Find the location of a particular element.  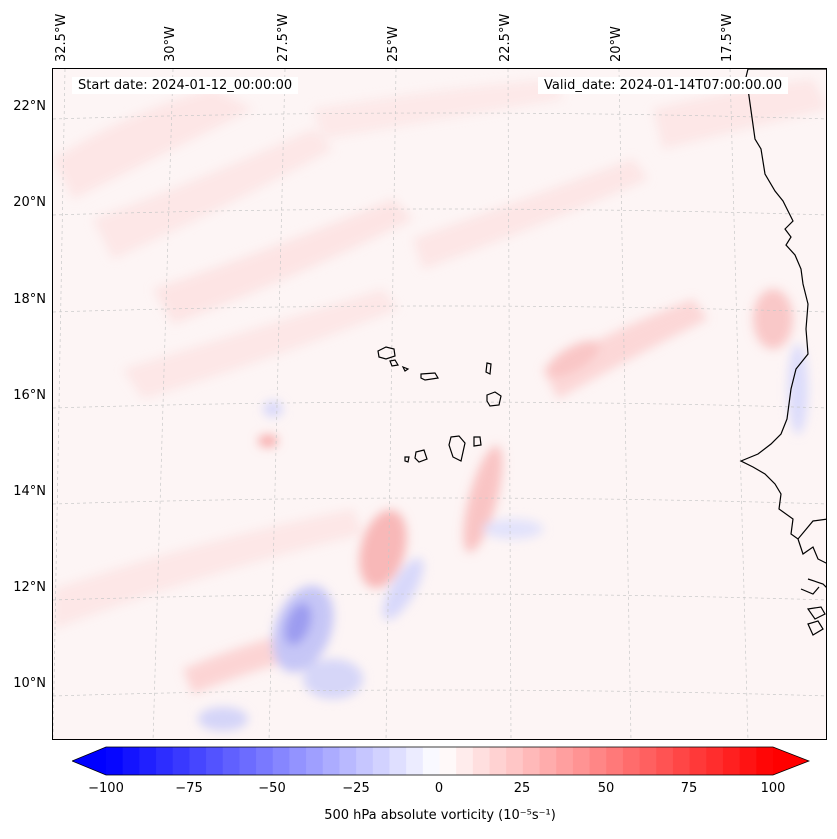

colorbar is located at coordinates (441, 761).